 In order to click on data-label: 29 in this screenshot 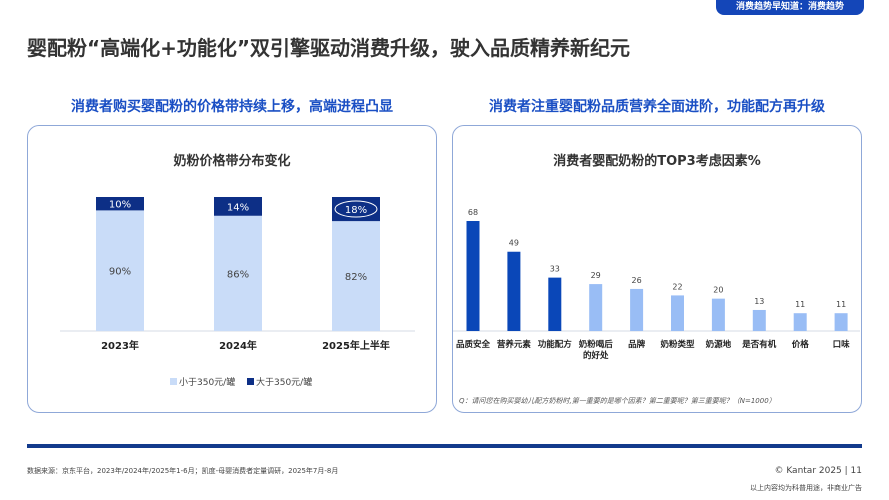, I will do `click(596, 275)`.